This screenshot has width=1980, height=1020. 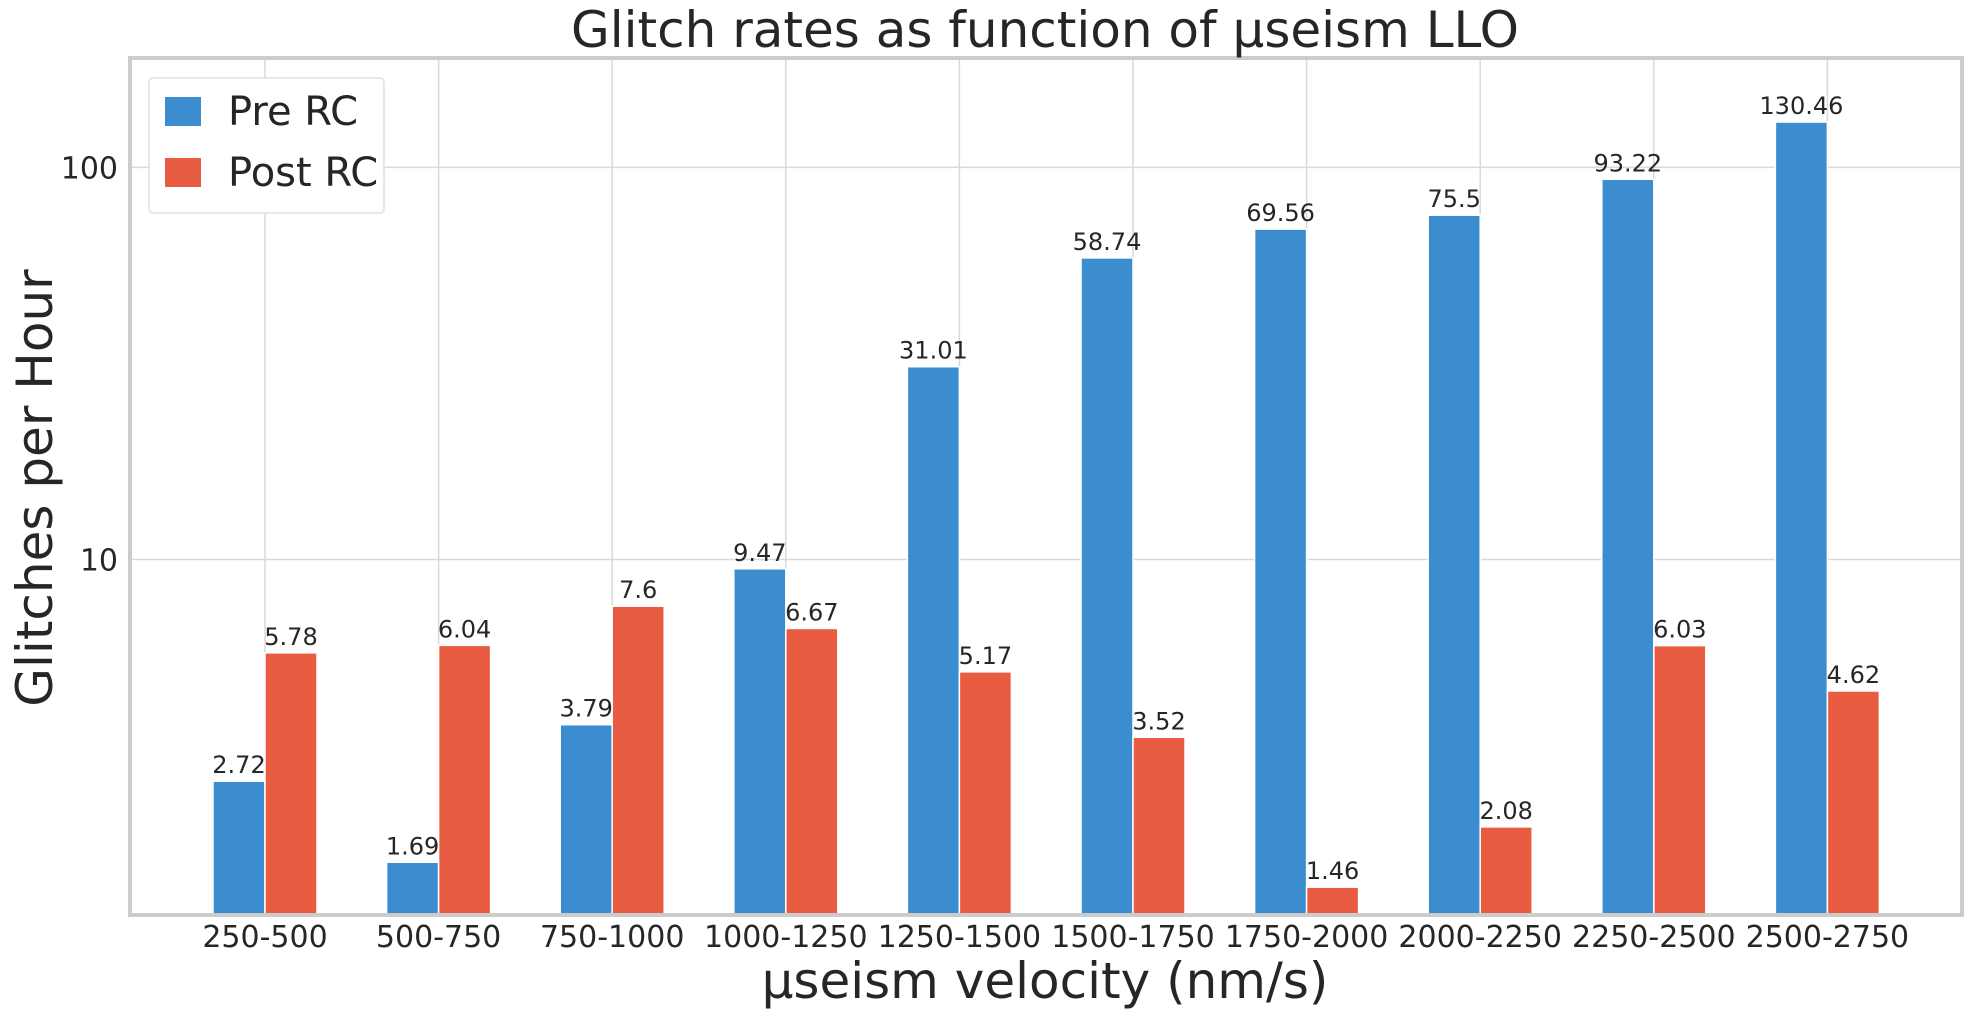 What do you see at coordinates (1853, 675) in the screenshot?
I see `data-label-post-rc-9: 4.62` at bounding box center [1853, 675].